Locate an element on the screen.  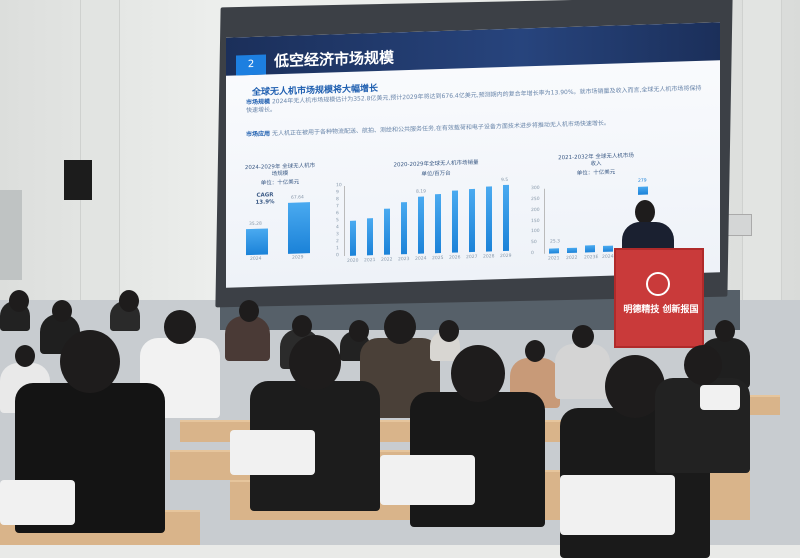
y-tick-label: 7 is located at coordinates (337, 207).